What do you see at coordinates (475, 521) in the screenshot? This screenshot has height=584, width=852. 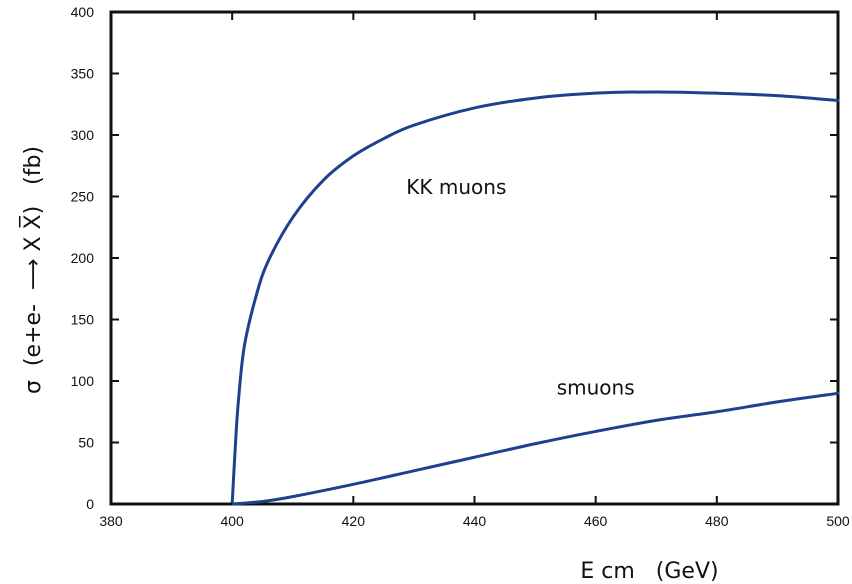 I see `x-tick-label: 440` at bounding box center [475, 521].